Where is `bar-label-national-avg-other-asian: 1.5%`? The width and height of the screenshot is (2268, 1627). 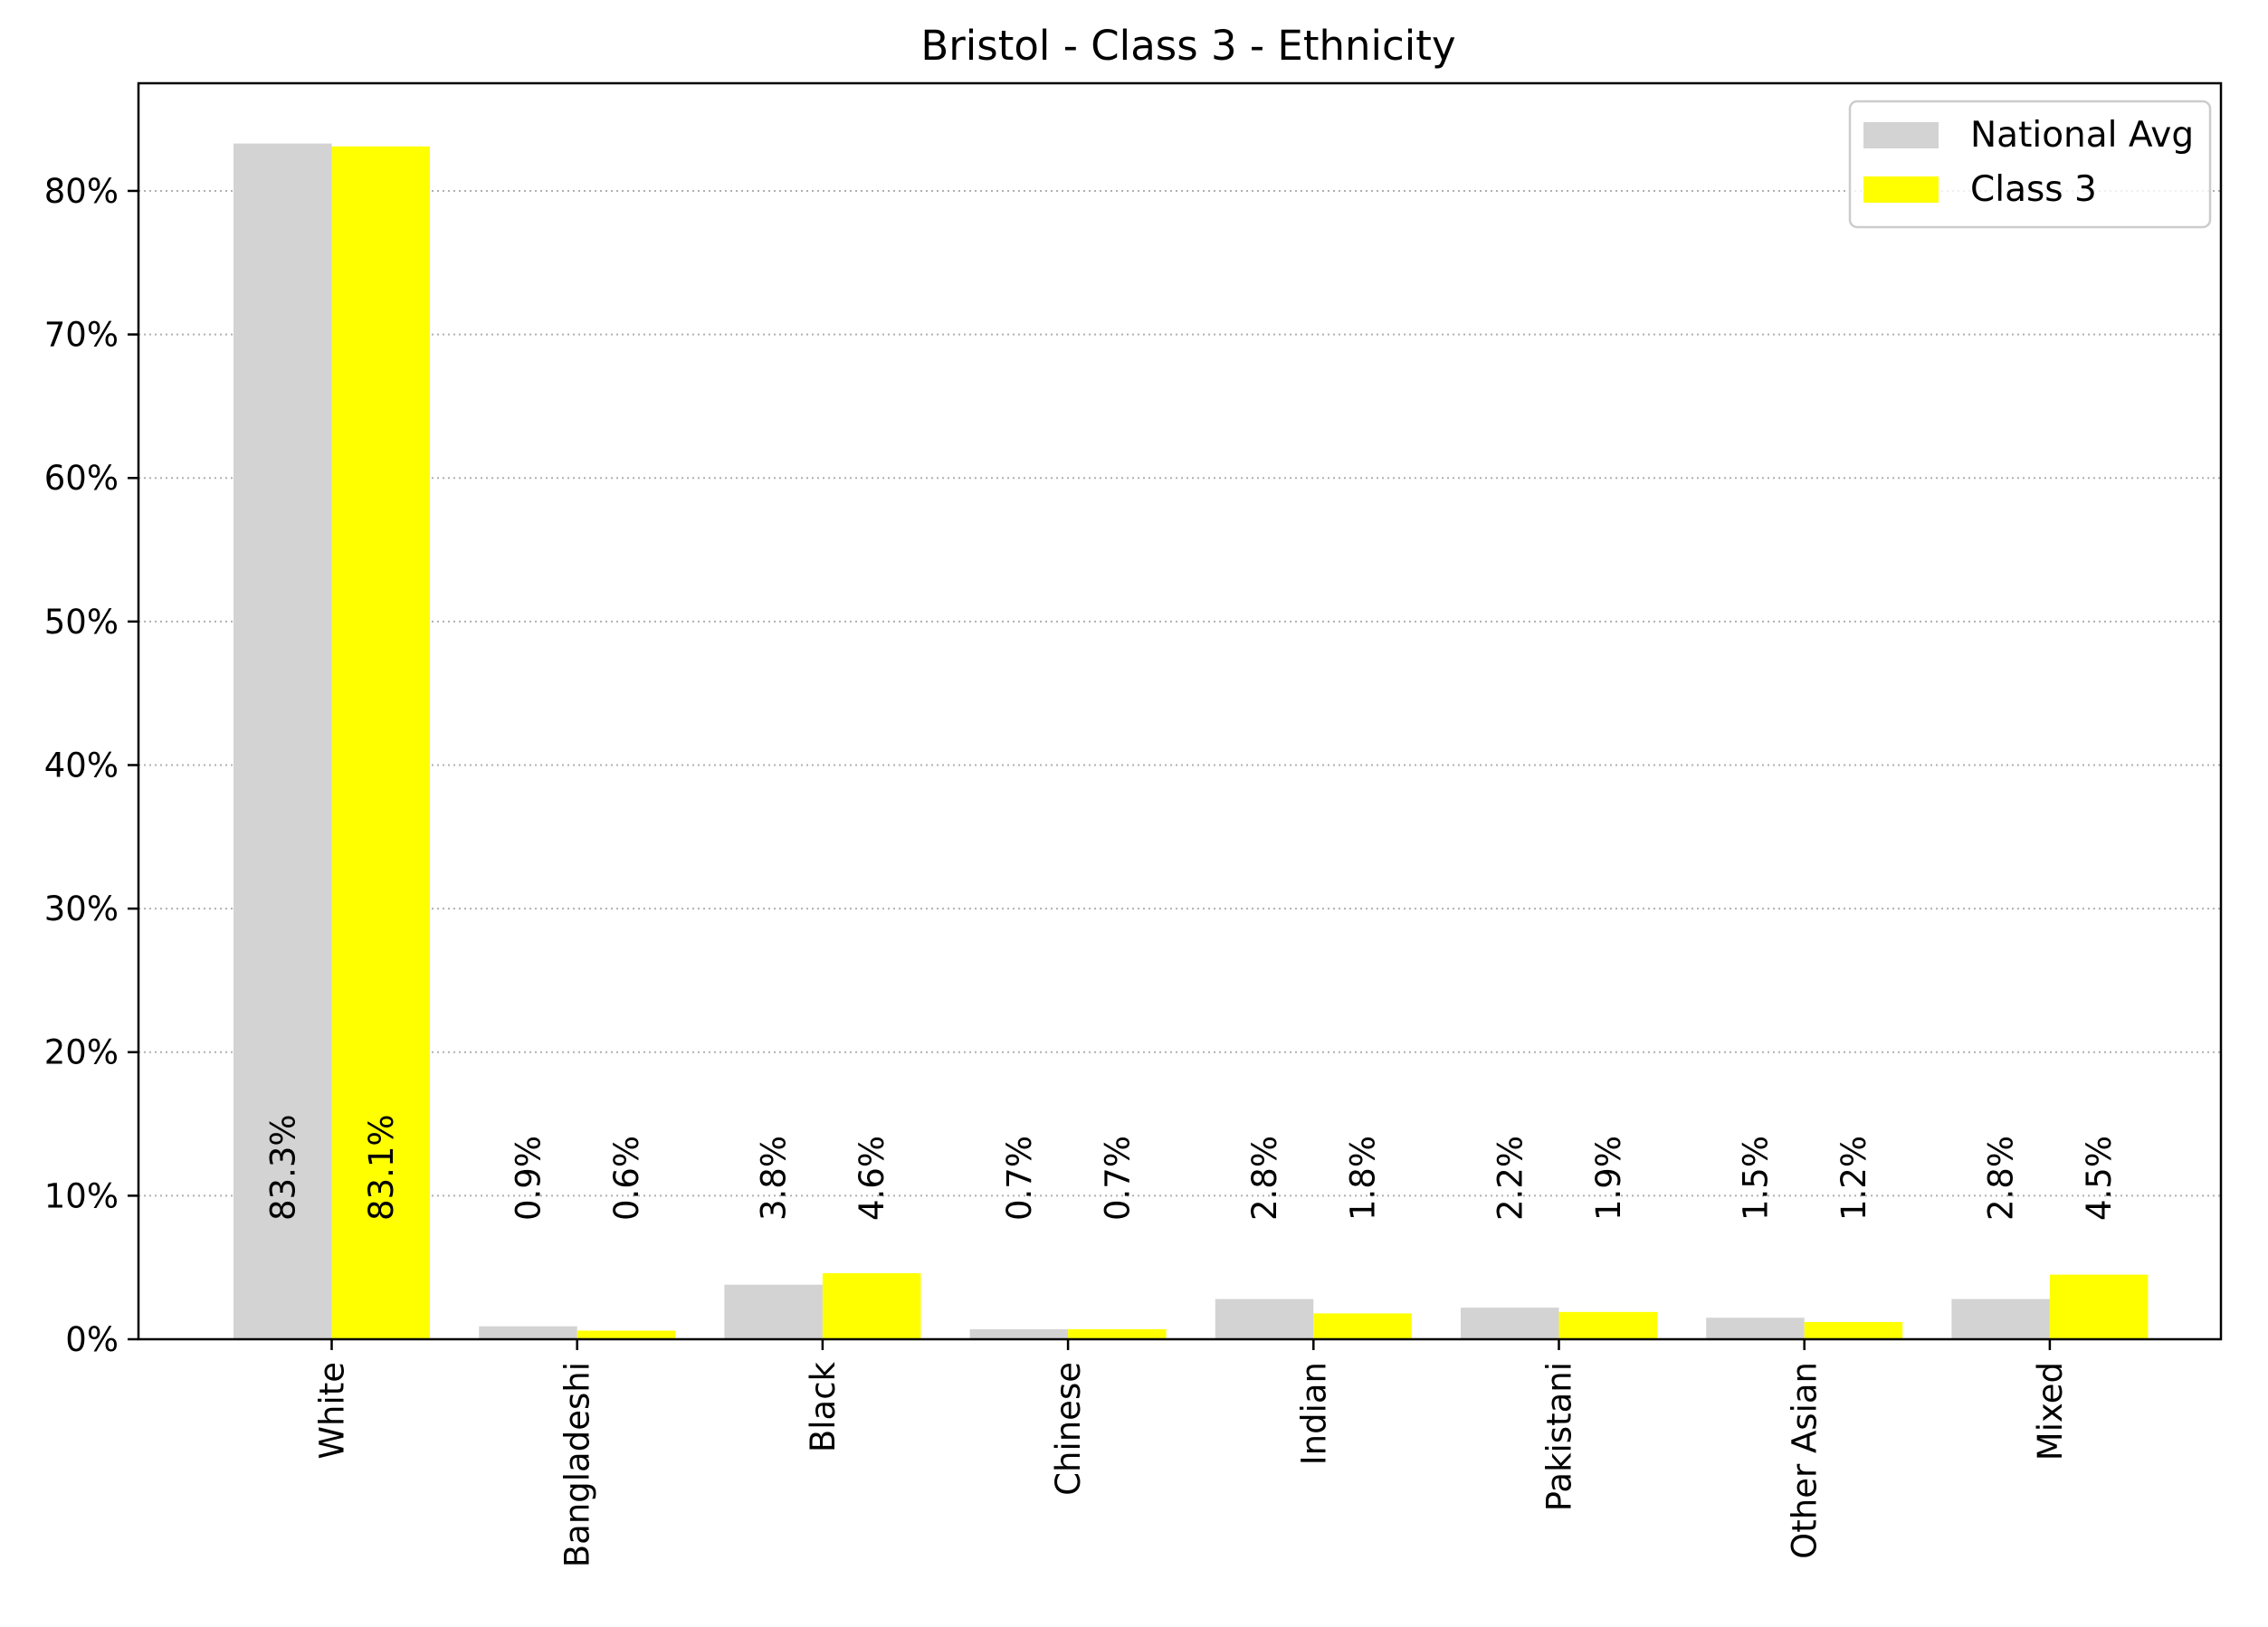 bar-label-national-avg-other-asian: 1.5% is located at coordinates (1756, 1178).